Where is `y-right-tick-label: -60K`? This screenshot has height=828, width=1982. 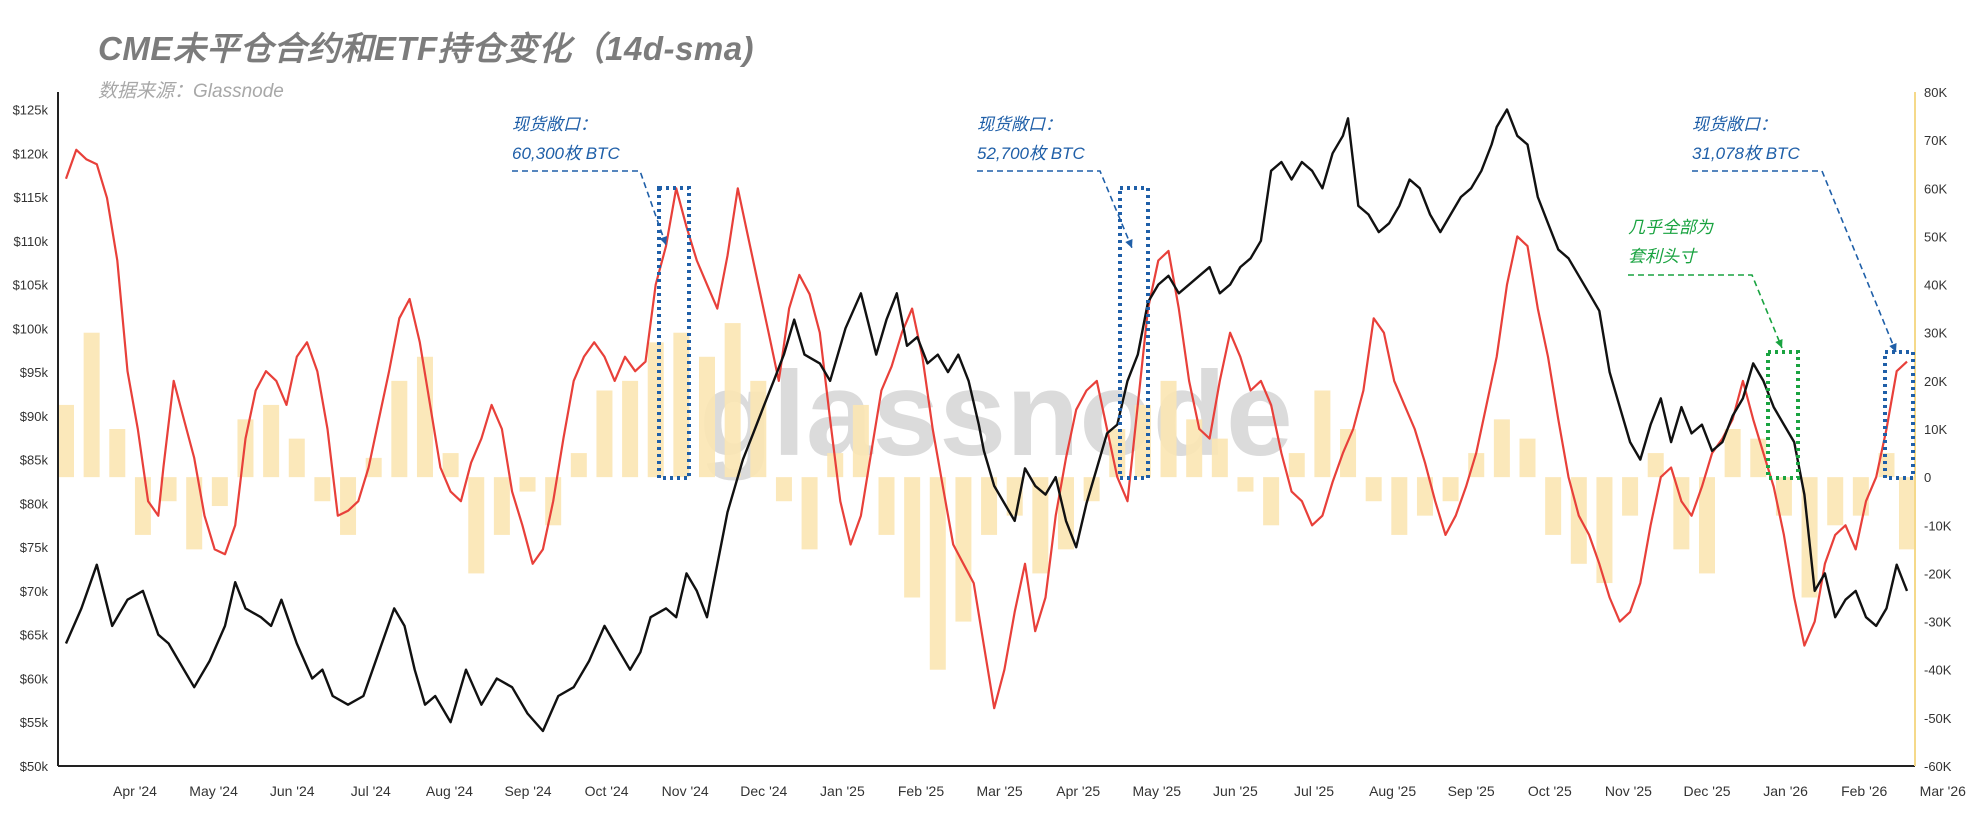
y-right-tick-label: -60K is located at coordinates (1938, 766).